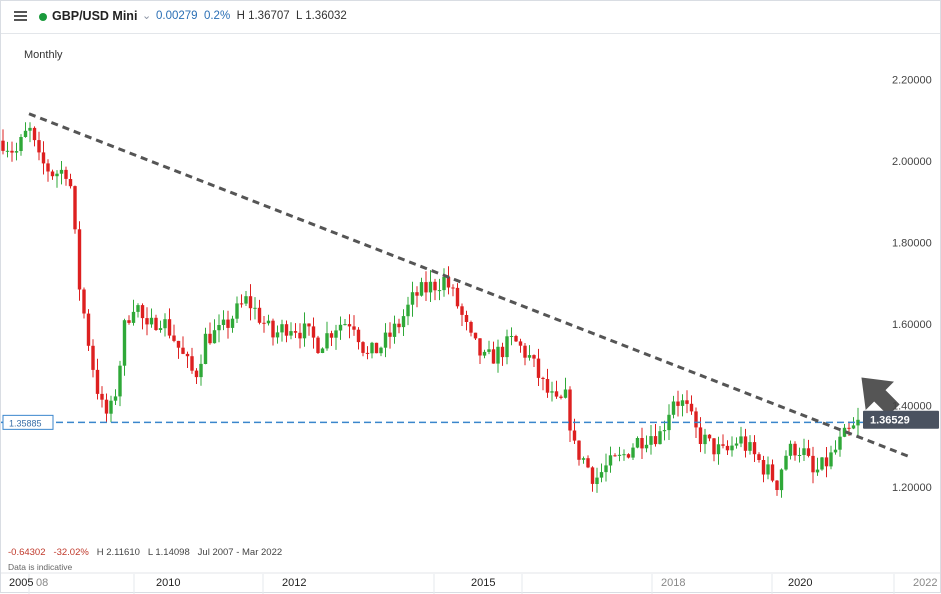 This screenshot has width=941, height=594. Describe the element at coordinates (483, 583) in the screenshot. I see `x-axis-tick-label: 2015` at that location.